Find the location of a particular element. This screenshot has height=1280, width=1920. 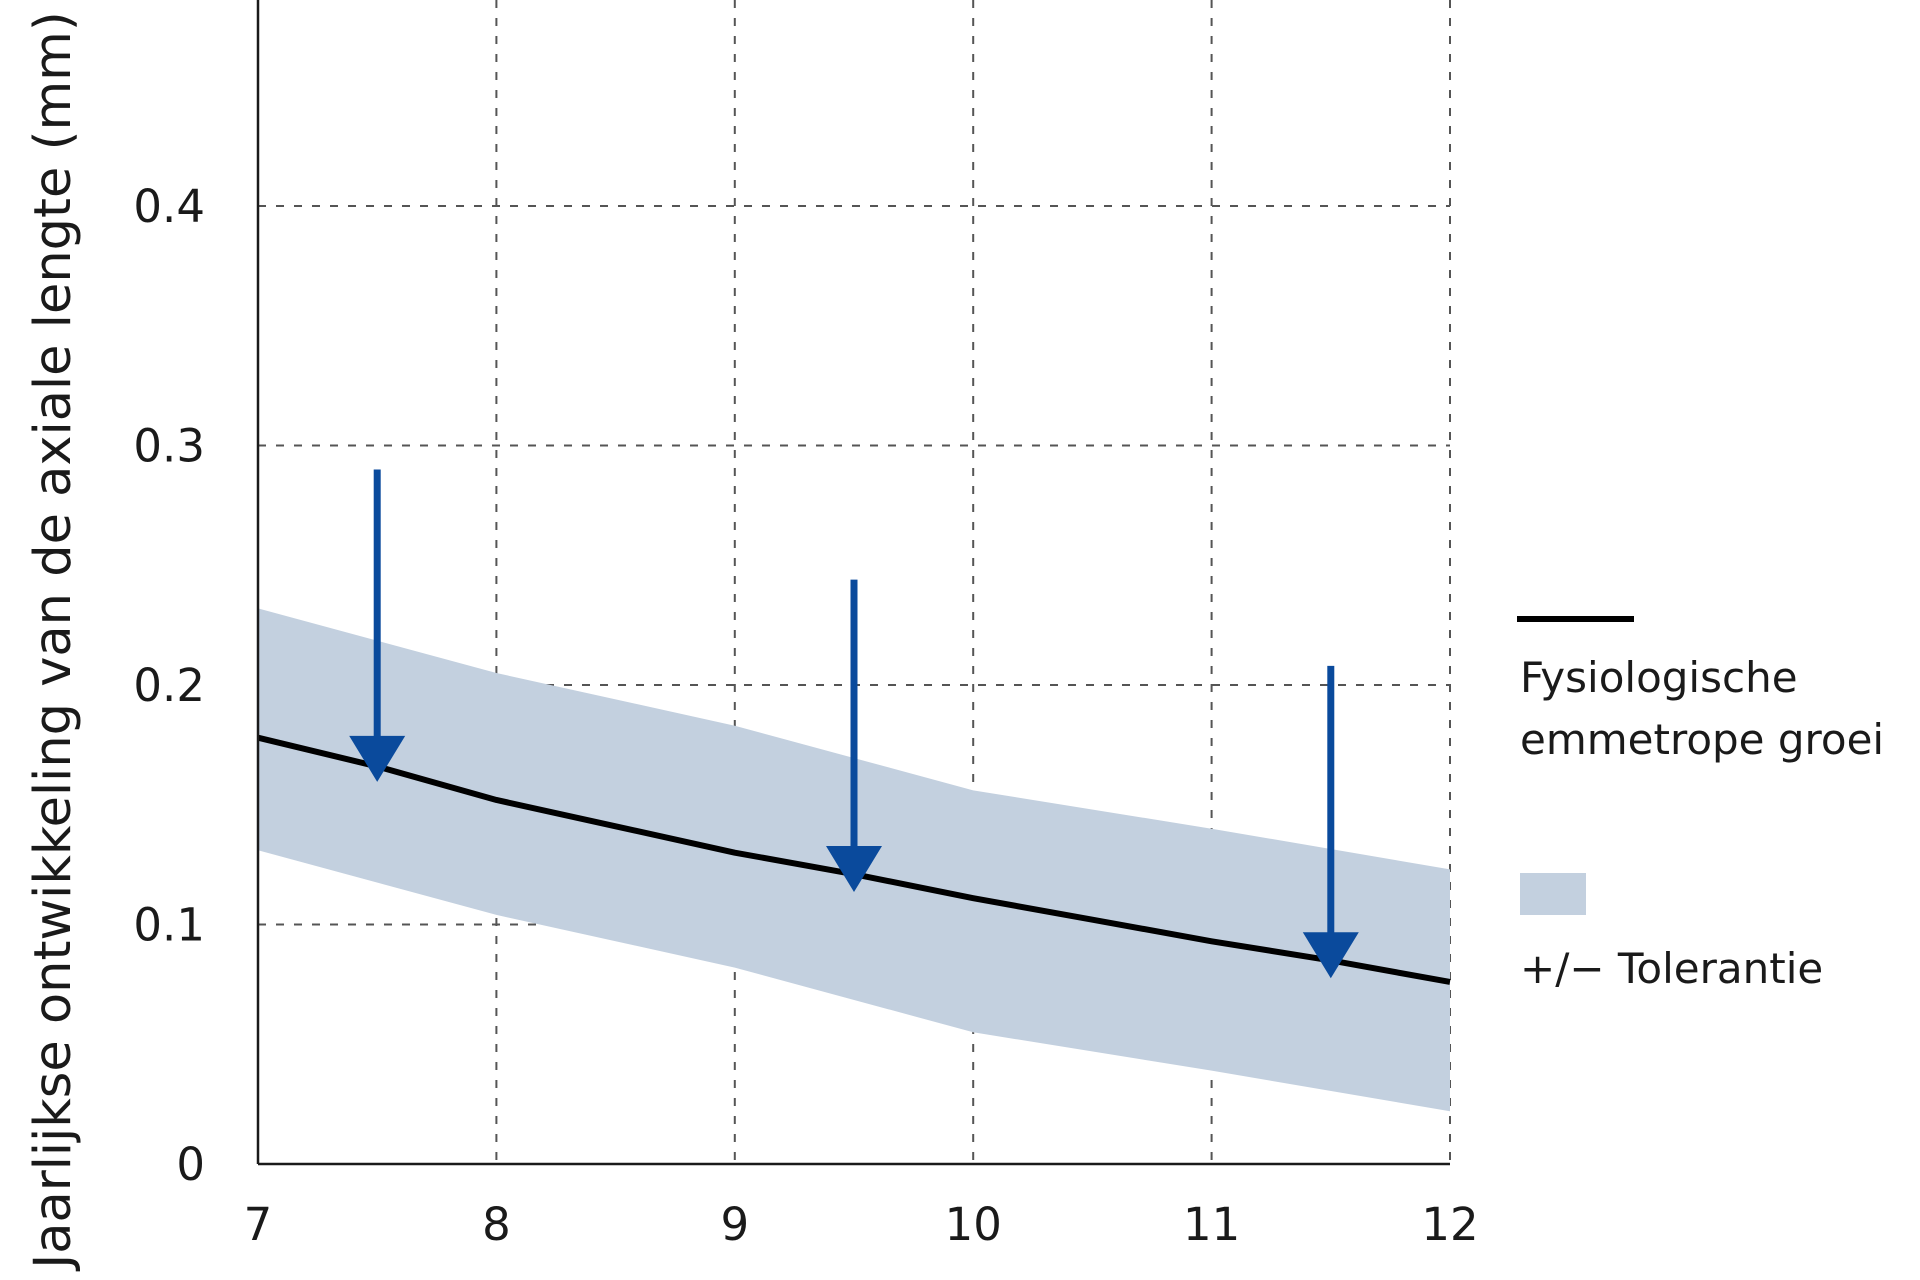

x-tick-label-11: 11 is located at coordinates (1211, 1224).